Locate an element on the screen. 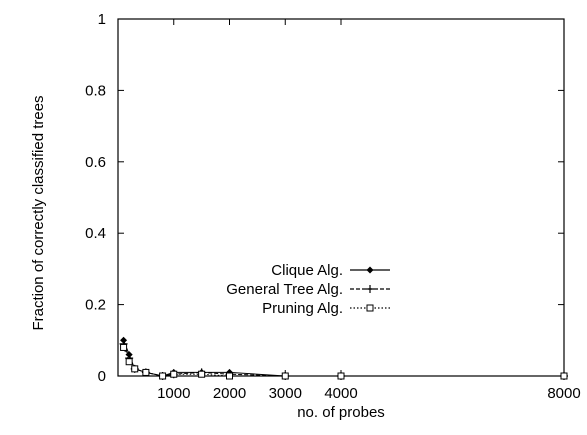 Image resolution: width=587 pixels, height=435 pixels. y-tick-label: 1 is located at coordinates (102, 19).